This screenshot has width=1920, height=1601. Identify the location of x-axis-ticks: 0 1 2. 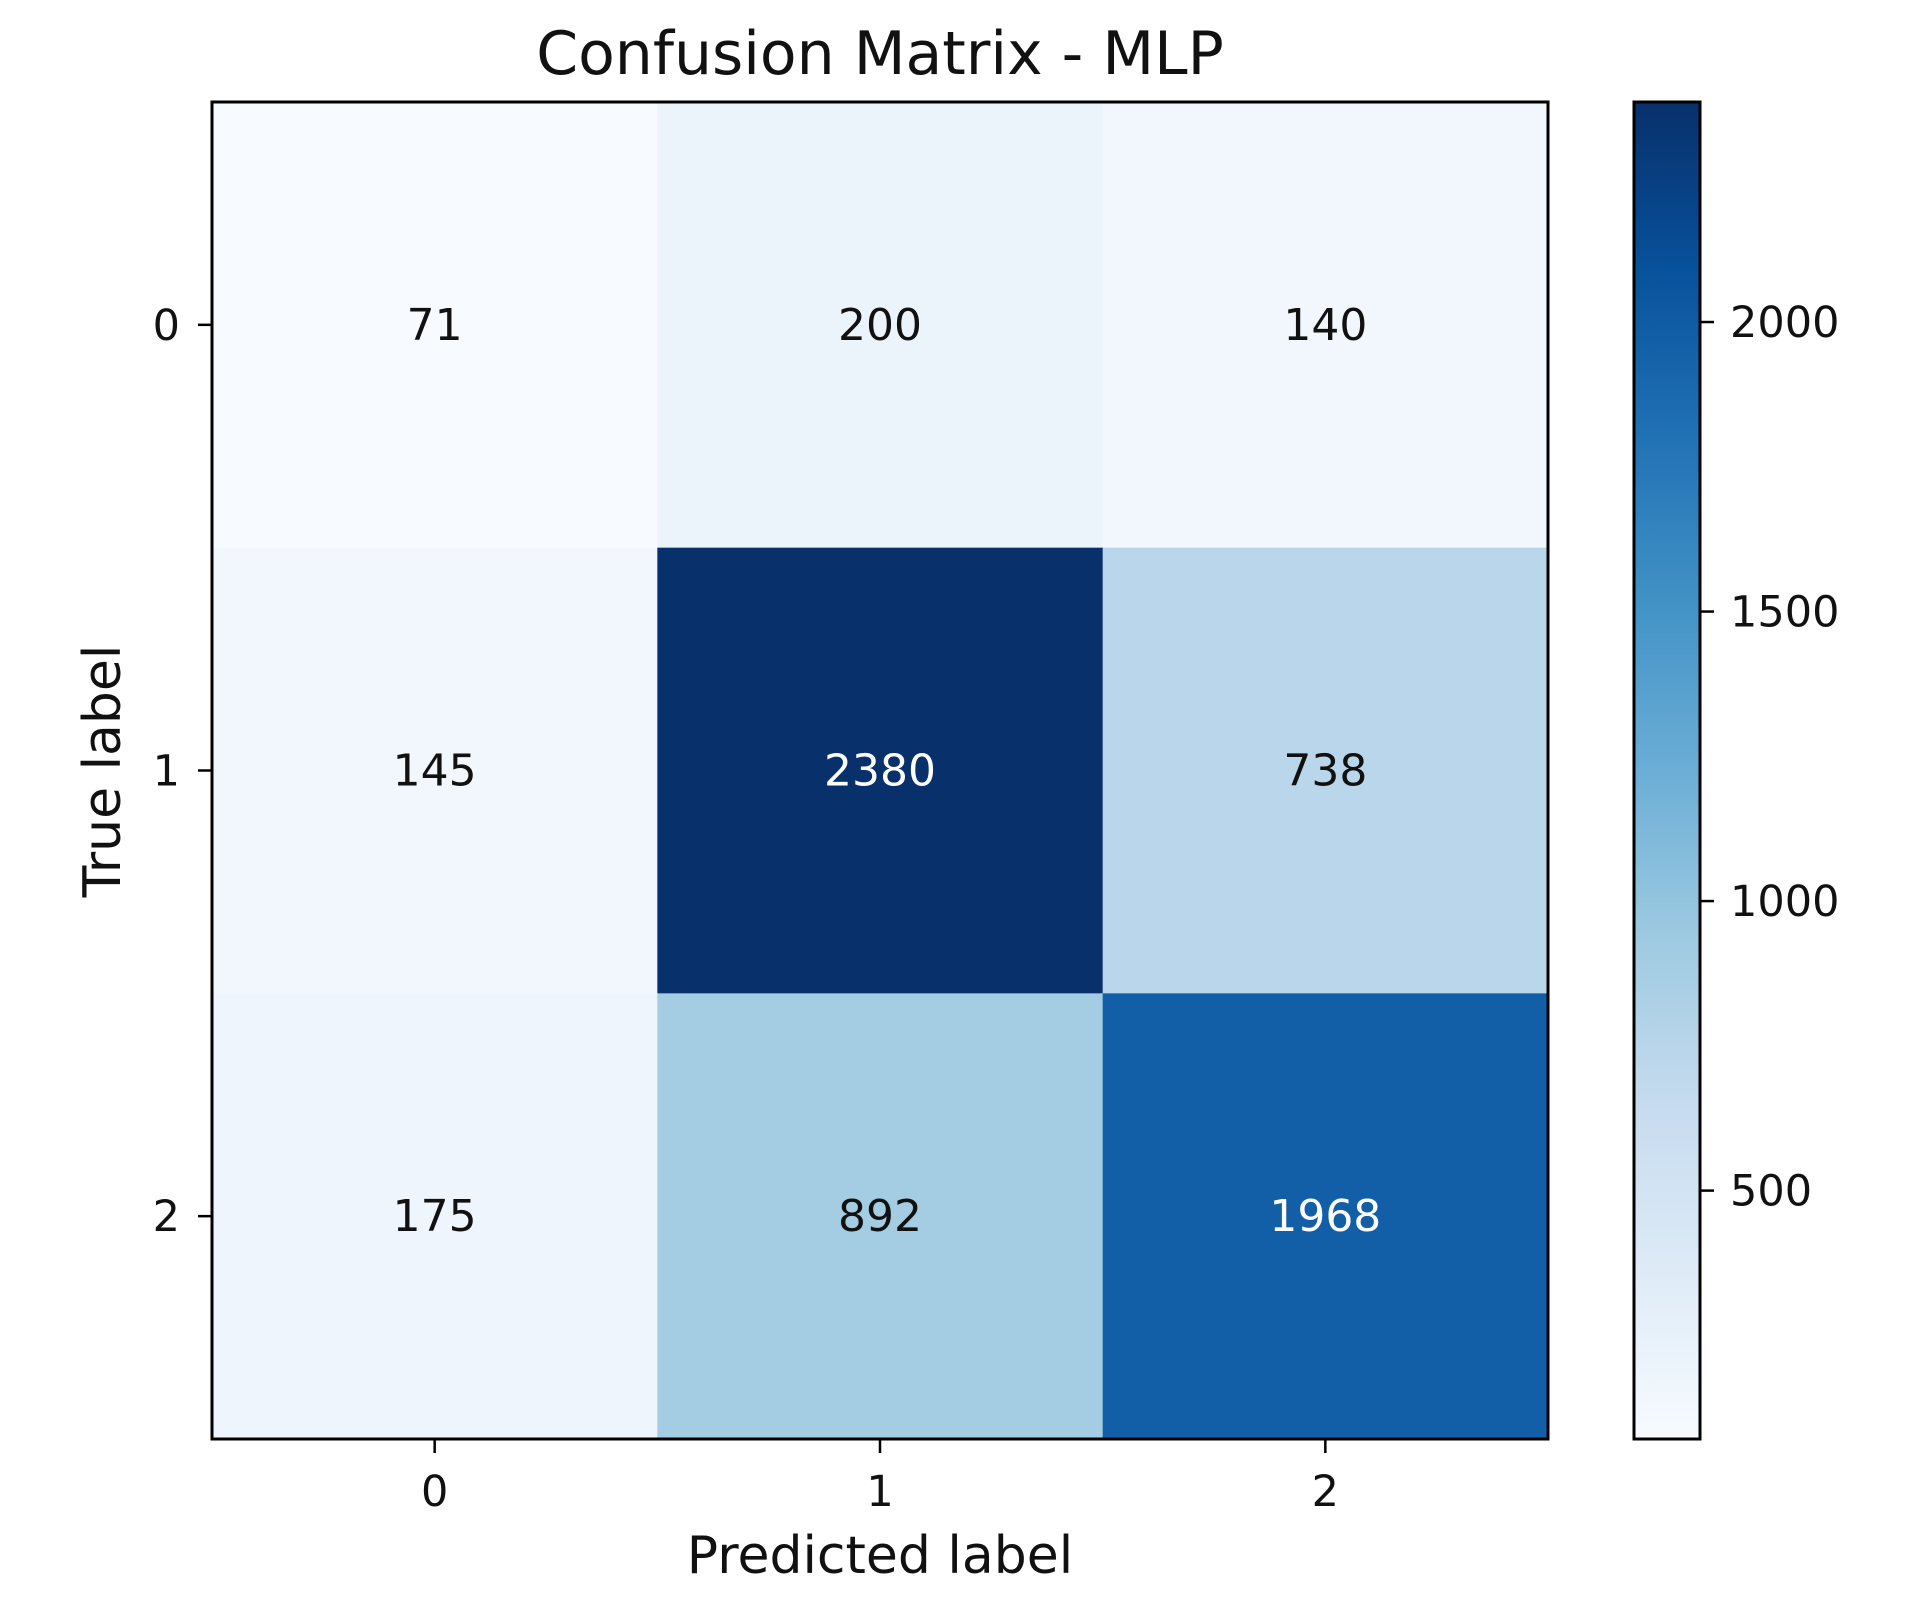
(880, 1478).